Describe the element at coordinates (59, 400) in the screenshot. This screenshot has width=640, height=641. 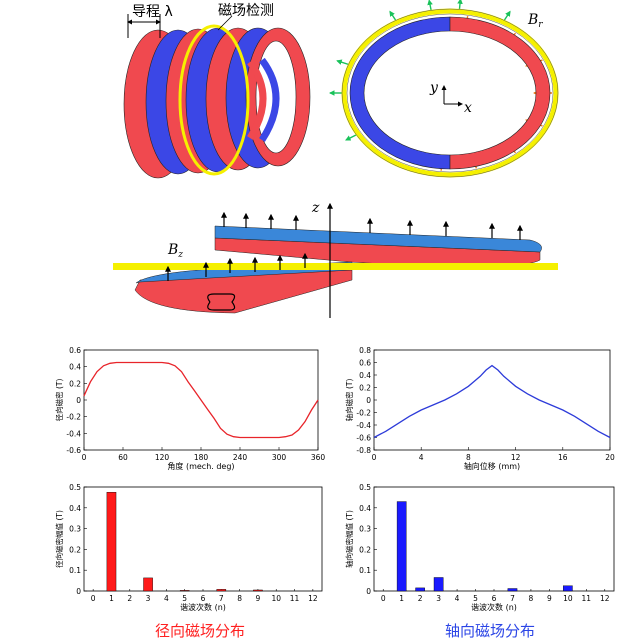
I see `y-axis-label: 径向磁密 (T)` at that location.